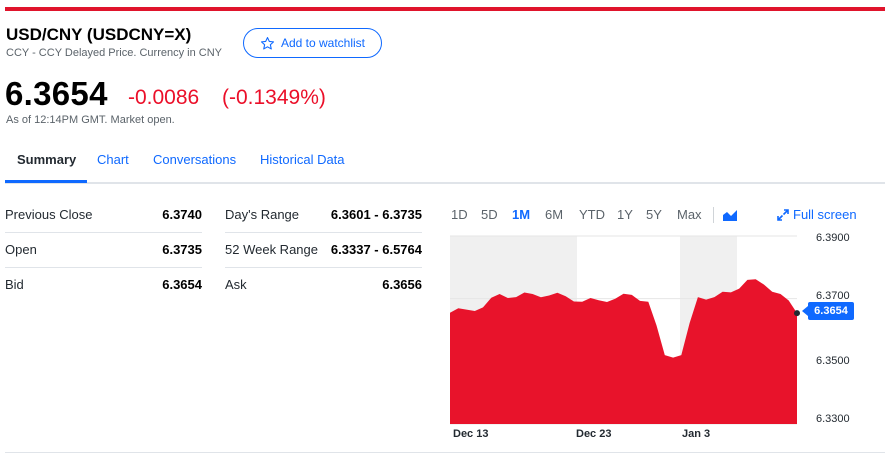 Image resolution: width=885 pixels, height=468 pixels. What do you see at coordinates (833, 238) in the screenshot?
I see `y-tick-label: 6.3900` at bounding box center [833, 238].